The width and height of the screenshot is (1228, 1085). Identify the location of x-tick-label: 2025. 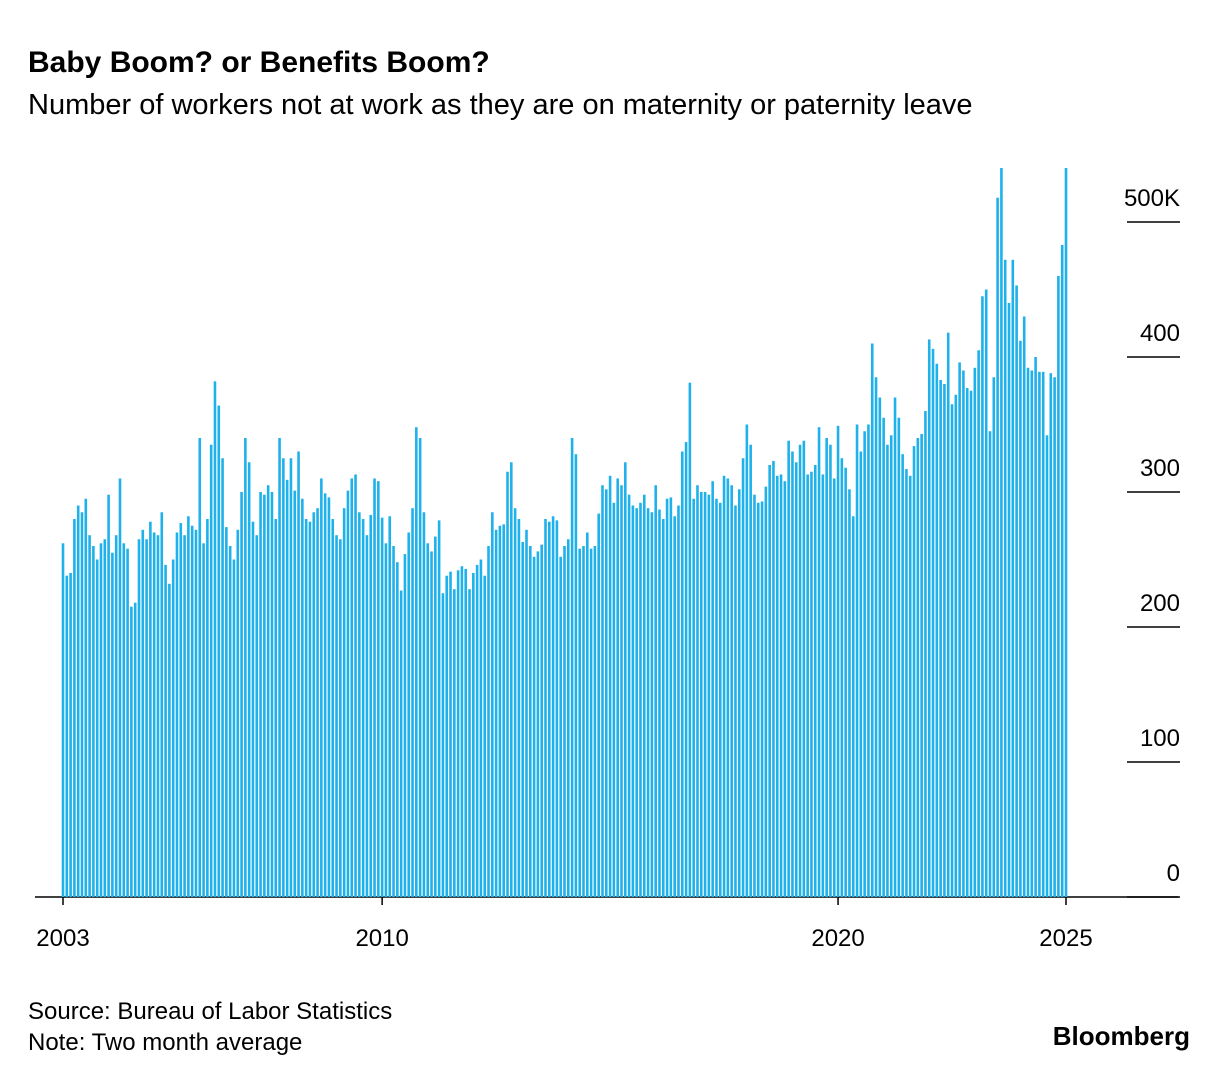
(1065, 938).